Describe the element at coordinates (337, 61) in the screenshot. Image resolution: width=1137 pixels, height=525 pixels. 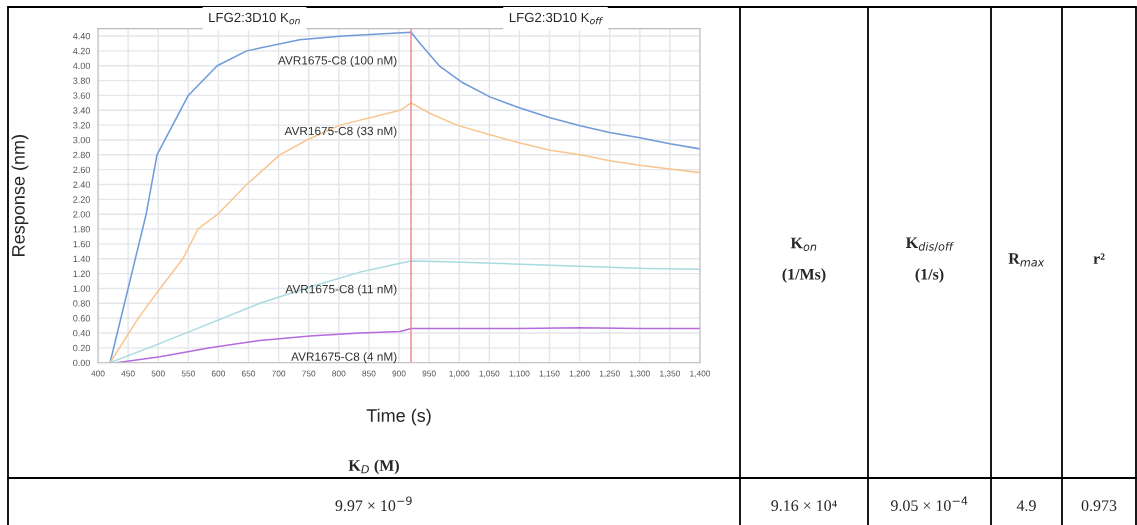
I see `series-label: AVR1675-C8 (100 nM)` at that location.